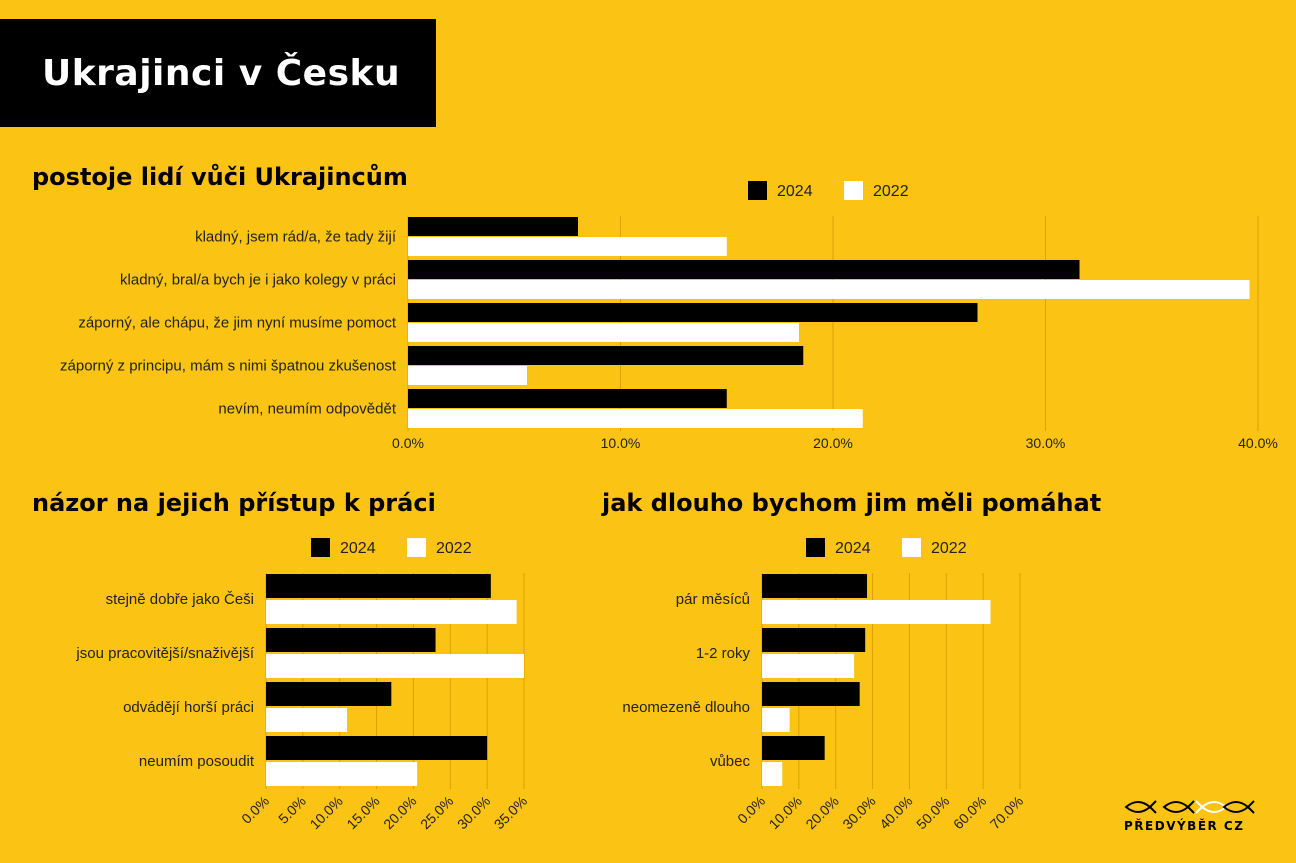 Image resolution: width=1296 pixels, height=863 pixels. Describe the element at coordinates (1189, 815) in the screenshot. I see `logo: PŘEDVÝBĚR CZ` at that location.